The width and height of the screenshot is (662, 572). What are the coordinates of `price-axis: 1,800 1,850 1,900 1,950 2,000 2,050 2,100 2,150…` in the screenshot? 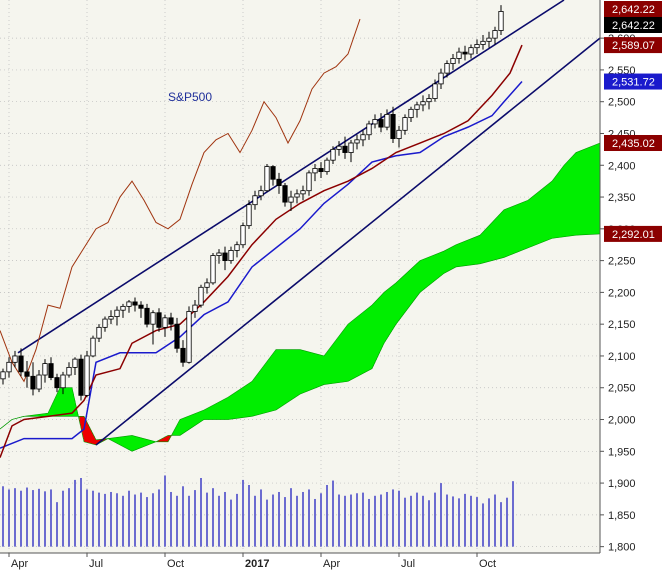 It's located at (618, 293).